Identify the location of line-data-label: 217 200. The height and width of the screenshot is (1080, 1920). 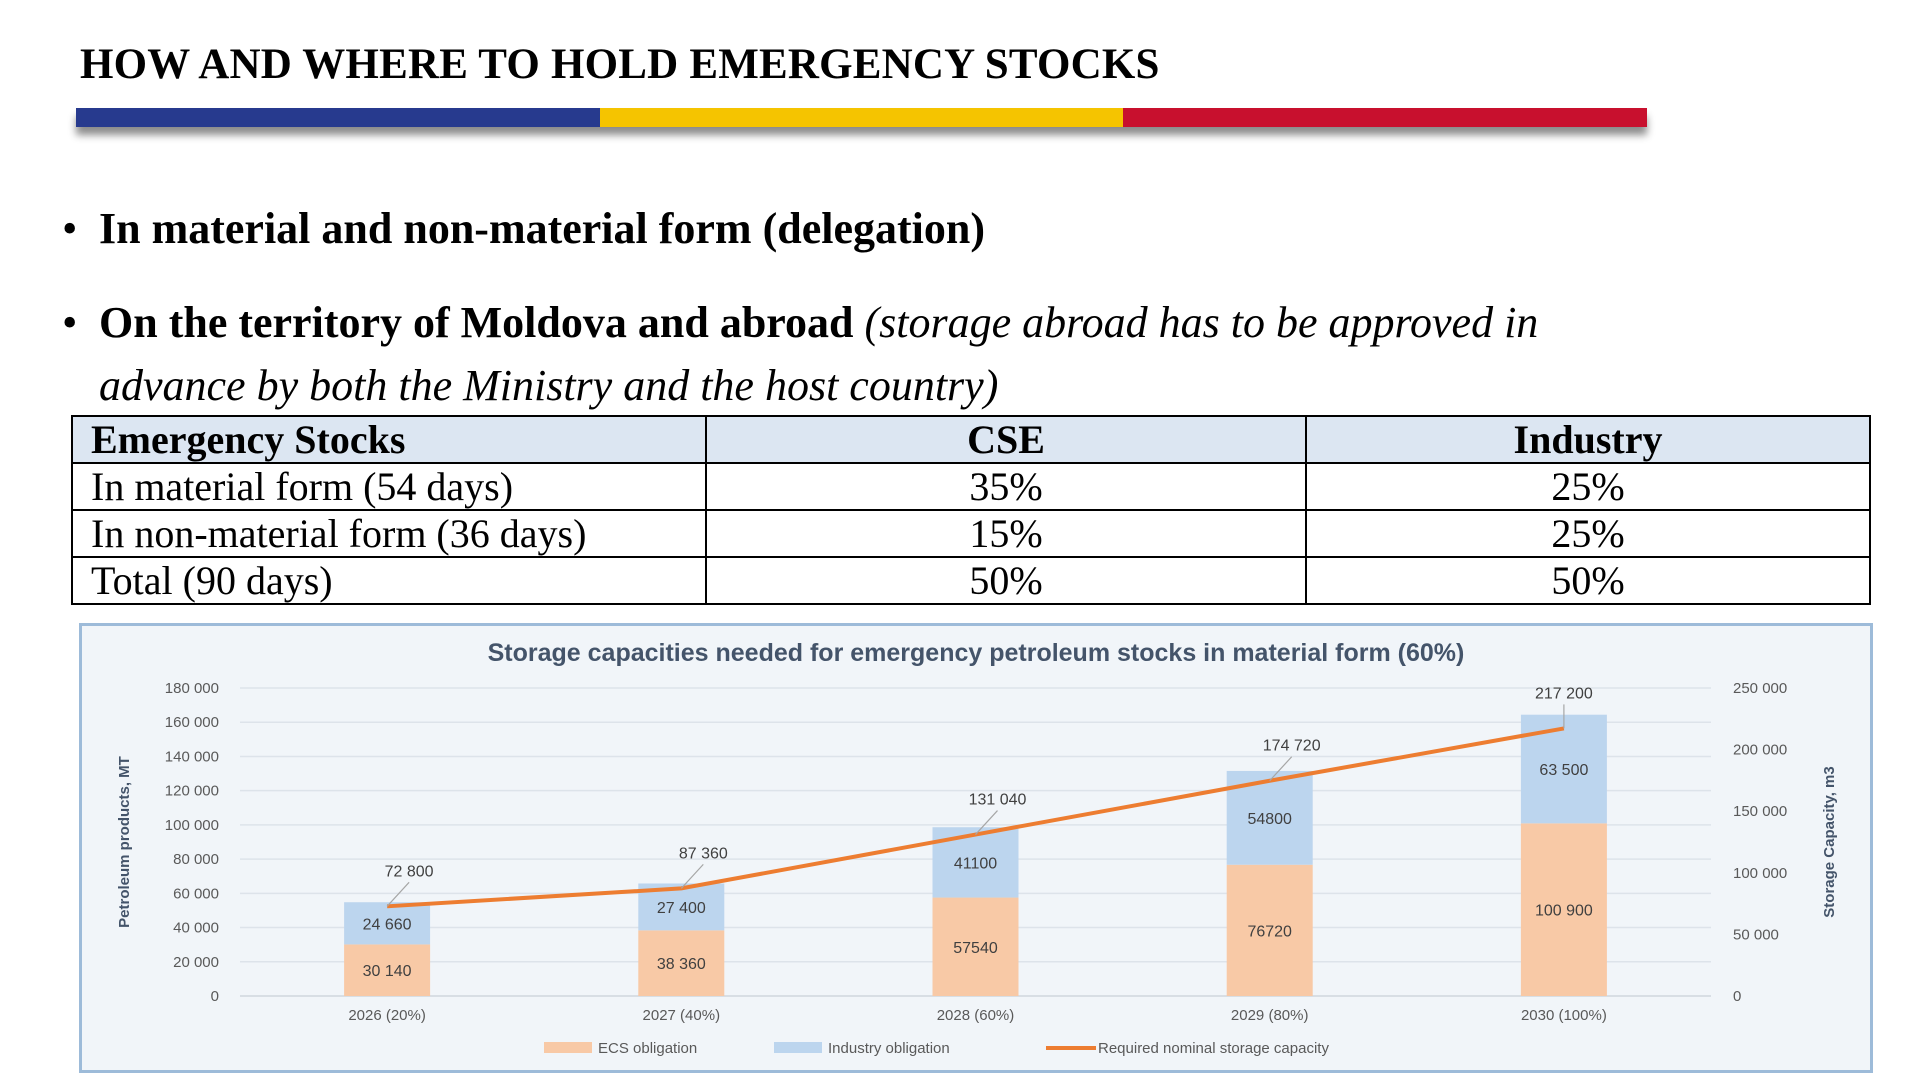
(1564, 693).